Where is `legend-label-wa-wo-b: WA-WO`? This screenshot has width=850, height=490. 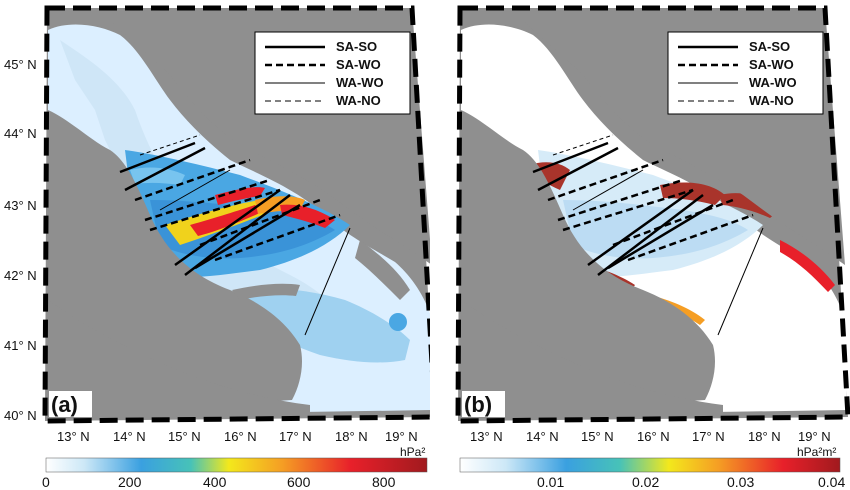
legend-label-wa-wo-b: WA-WO is located at coordinates (773, 82).